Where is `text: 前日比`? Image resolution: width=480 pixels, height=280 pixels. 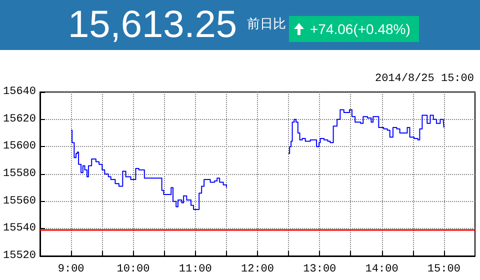
text: 前日比 is located at coordinates (266, 24).